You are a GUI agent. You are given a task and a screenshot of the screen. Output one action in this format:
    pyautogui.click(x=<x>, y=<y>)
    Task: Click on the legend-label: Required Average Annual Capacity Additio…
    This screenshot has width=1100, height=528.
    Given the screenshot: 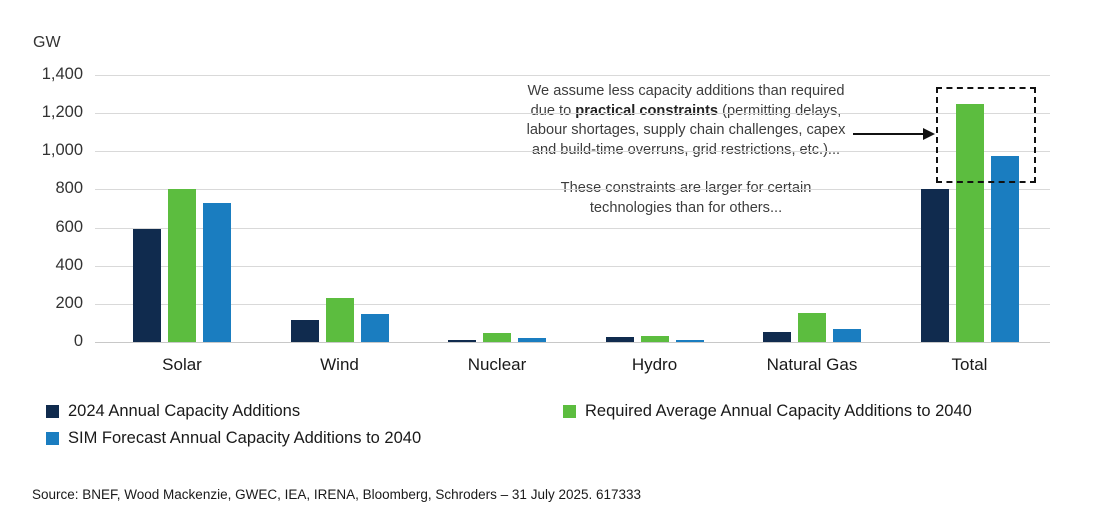 What is the action you would take?
    pyautogui.click(x=778, y=411)
    